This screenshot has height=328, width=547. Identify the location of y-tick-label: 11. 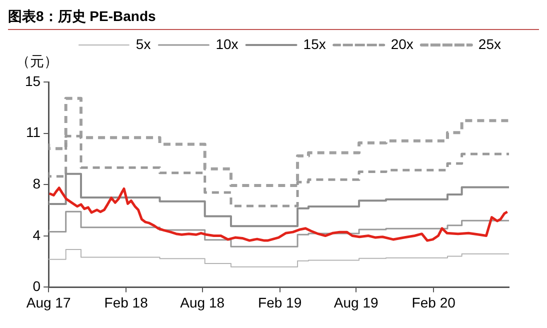
(33, 132).